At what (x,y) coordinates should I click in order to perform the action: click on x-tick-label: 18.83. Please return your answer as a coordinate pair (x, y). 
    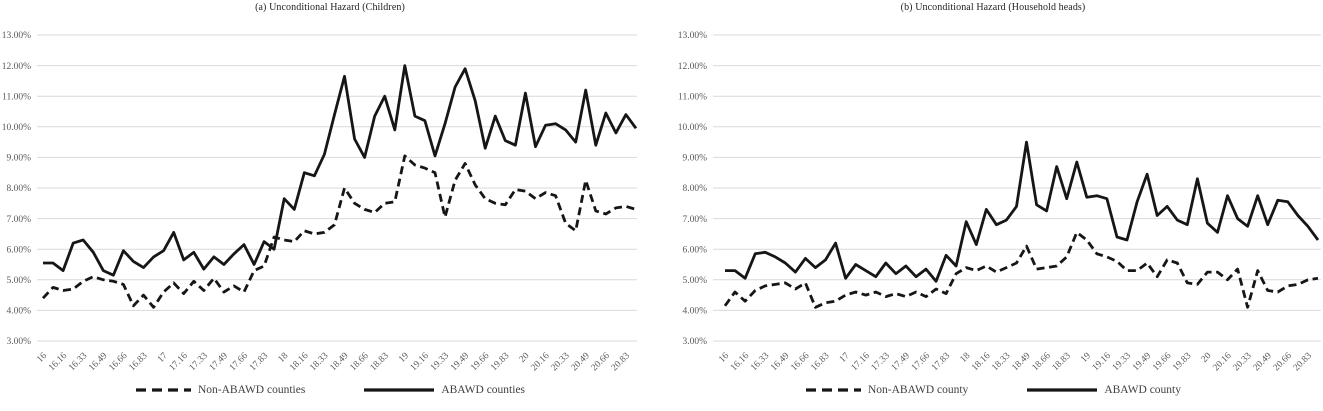
    Looking at the image, I should click on (1062, 362).